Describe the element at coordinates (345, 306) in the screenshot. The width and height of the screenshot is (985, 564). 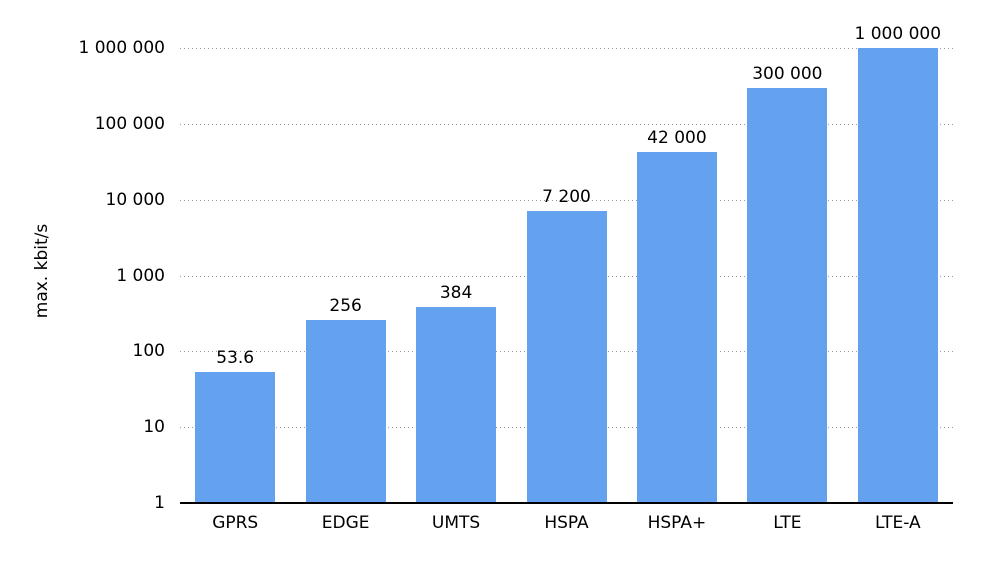
I see `bar-value-label: 256` at that location.